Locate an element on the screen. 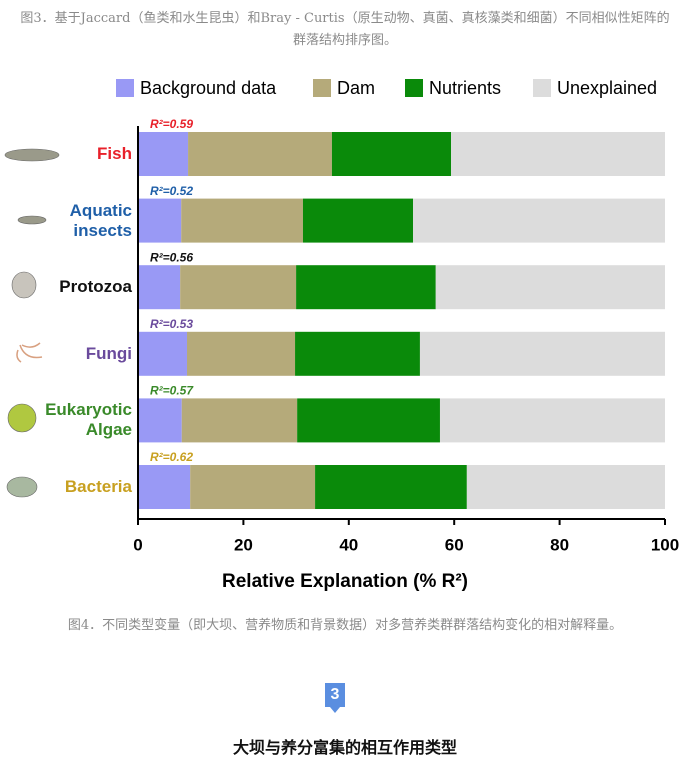  category-label: Fish is located at coordinates (114, 153).